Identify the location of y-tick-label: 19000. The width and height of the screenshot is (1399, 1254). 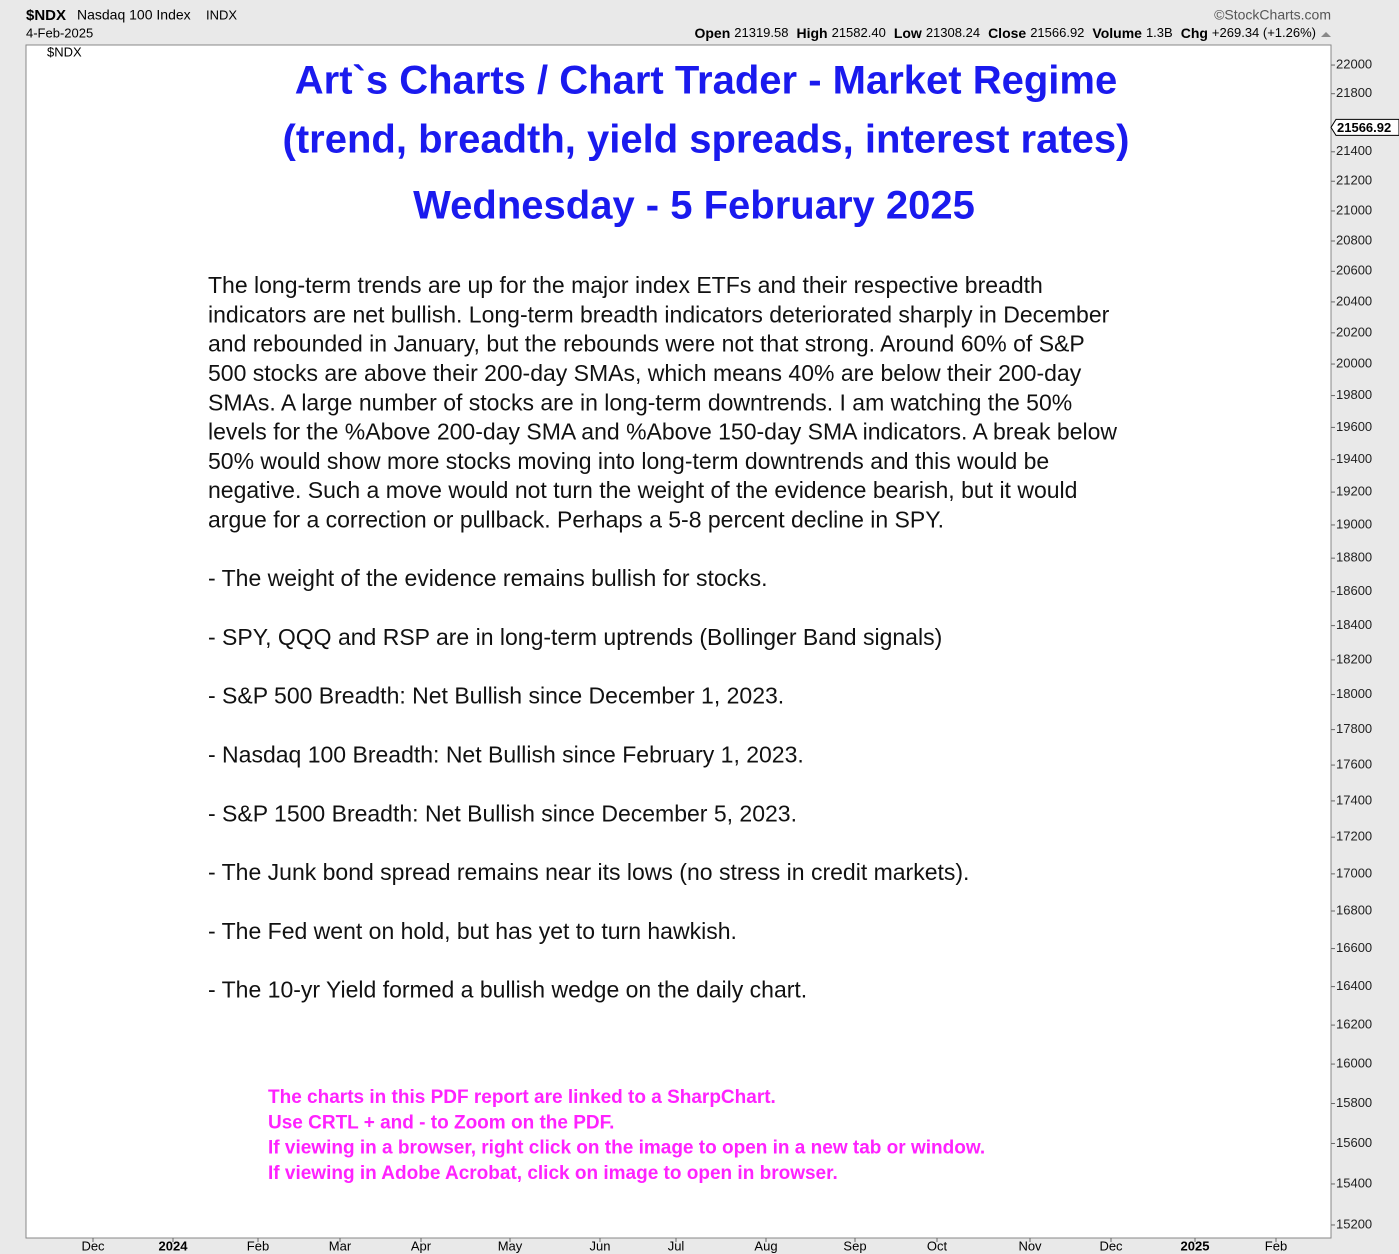
(1354, 523).